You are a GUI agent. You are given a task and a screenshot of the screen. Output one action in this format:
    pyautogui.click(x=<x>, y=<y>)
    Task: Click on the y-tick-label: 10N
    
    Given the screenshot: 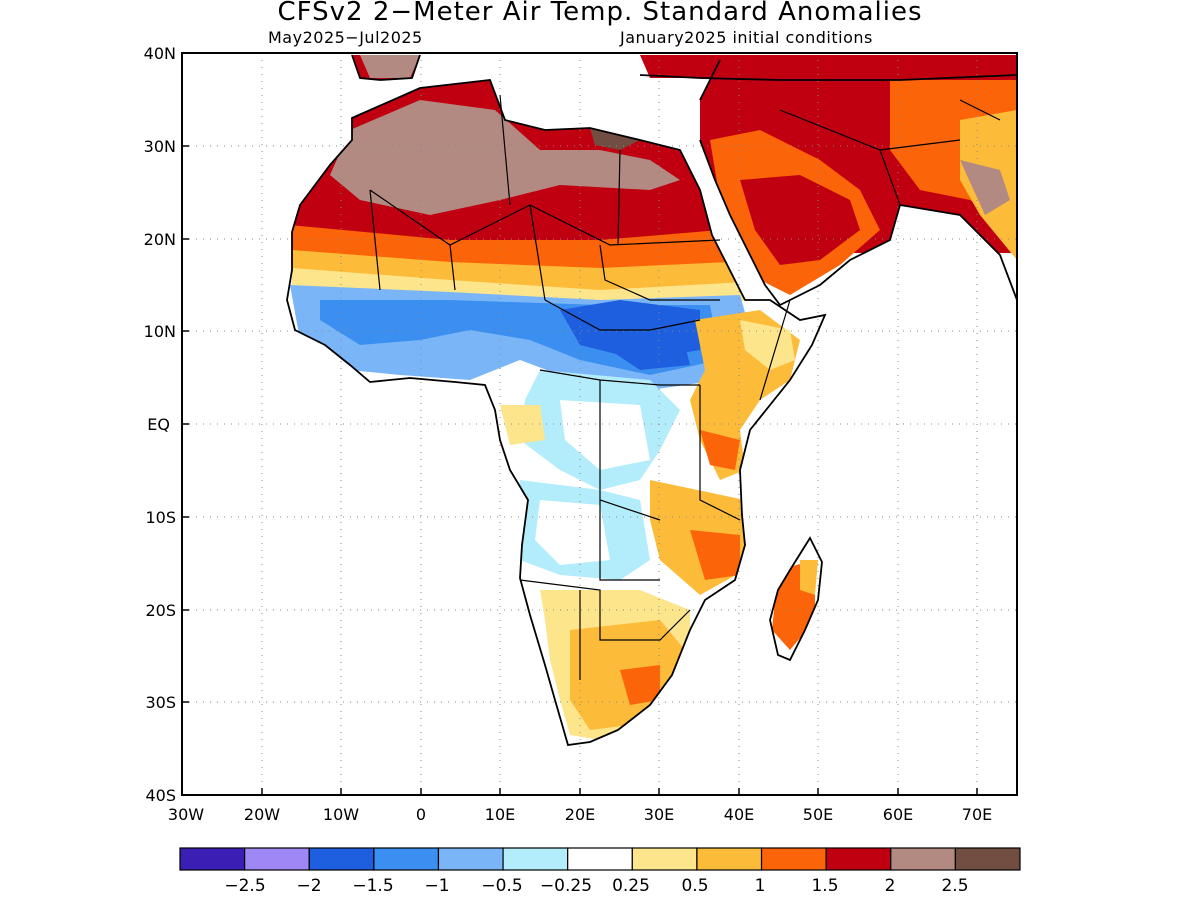 What is the action you would take?
    pyautogui.click(x=160, y=331)
    